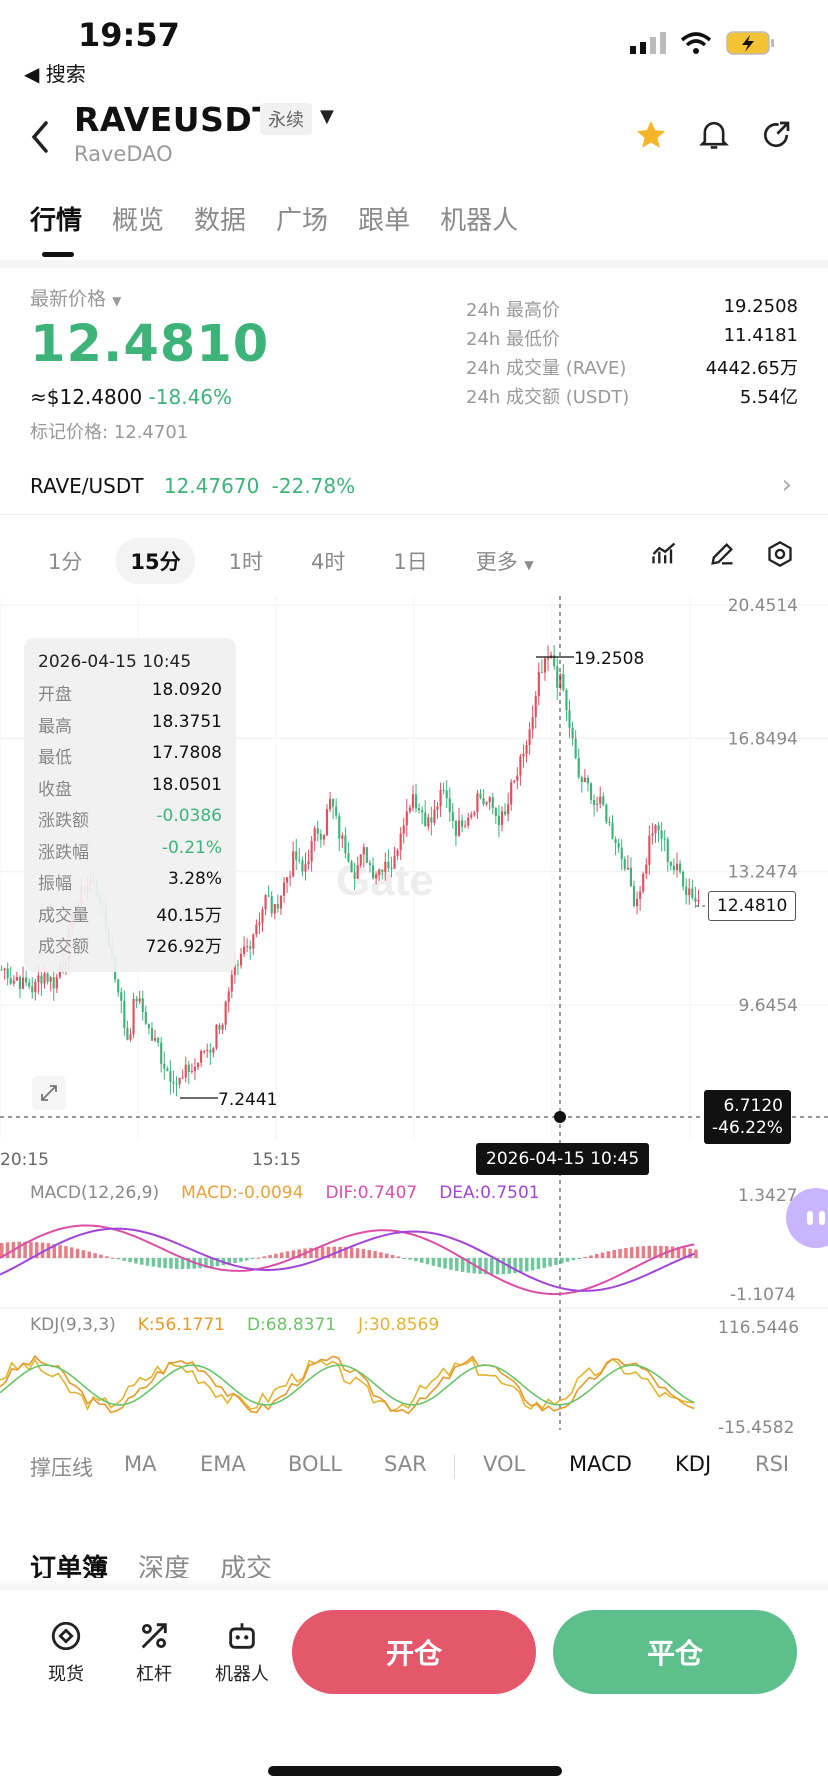 This screenshot has height=1792, width=828. What do you see at coordinates (328, 562) in the screenshot?
I see `interval-4h: 4时` at bounding box center [328, 562].